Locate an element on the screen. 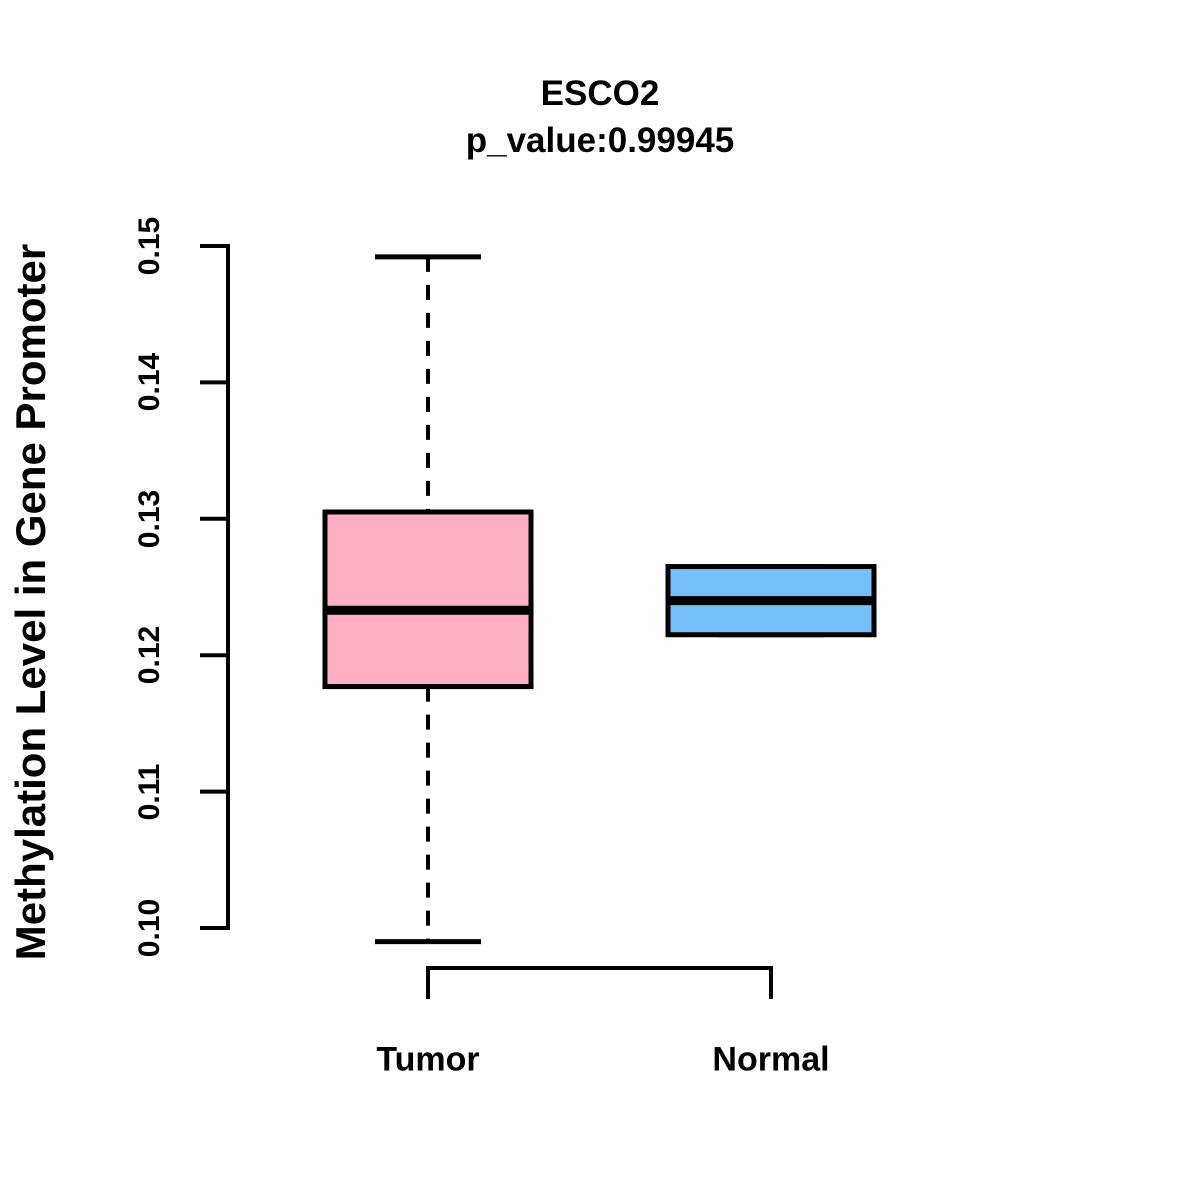  x-category-label-normal: Normal is located at coordinates (771, 1059).